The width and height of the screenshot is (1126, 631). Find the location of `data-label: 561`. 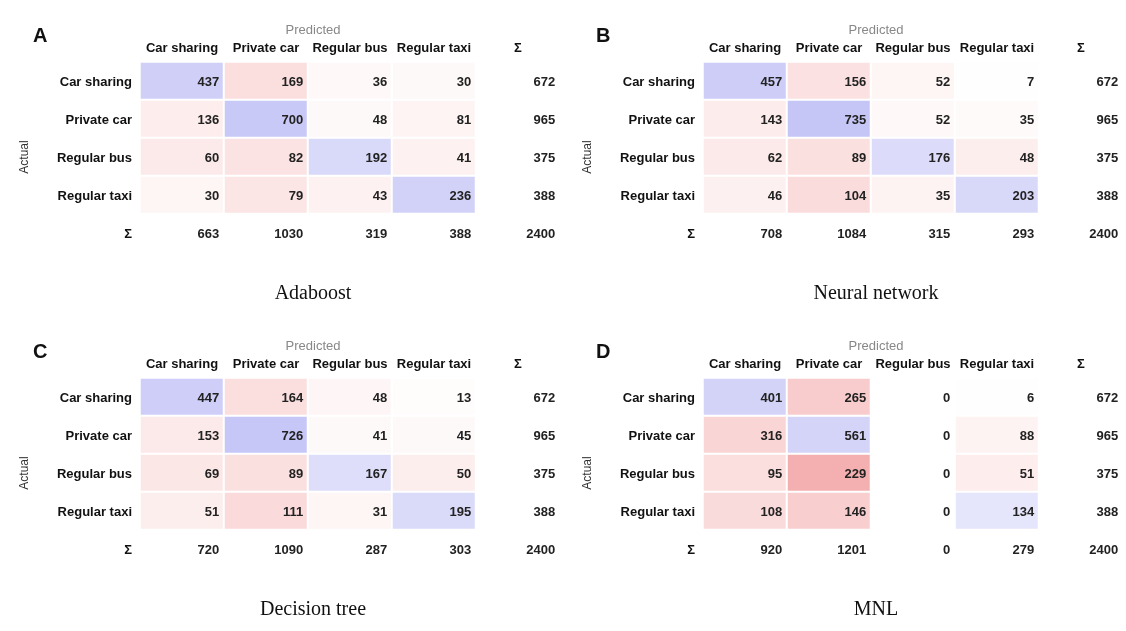

data-label: 561 is located at coordinates (855, 435).